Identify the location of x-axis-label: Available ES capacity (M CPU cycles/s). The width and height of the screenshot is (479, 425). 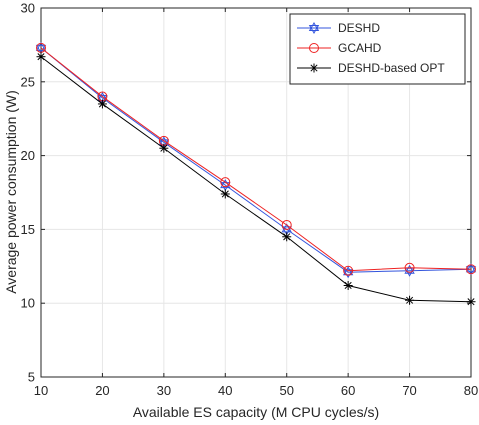
(256, 412).